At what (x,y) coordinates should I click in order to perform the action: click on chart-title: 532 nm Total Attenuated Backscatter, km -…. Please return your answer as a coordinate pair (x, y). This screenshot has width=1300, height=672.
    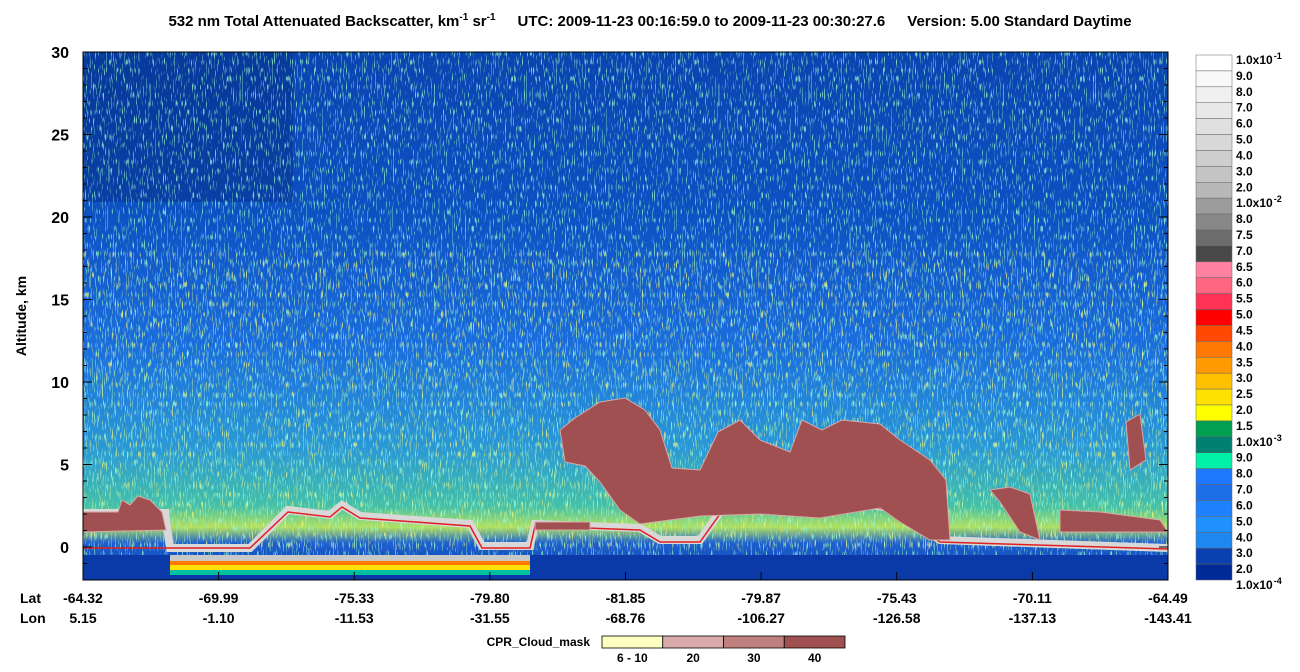
    Looking at the image, I should click on (649, 21).